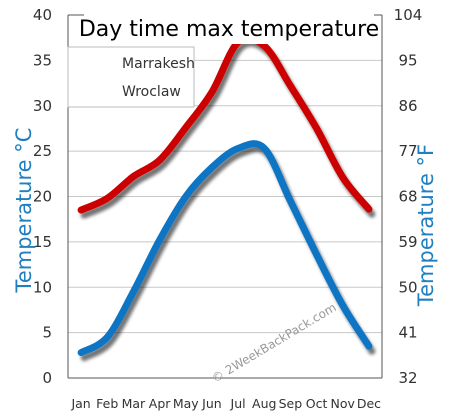  Describe the element at coordinates (42, 106) in the screenshot. I see `y-left-tick-label: 30` at that location.